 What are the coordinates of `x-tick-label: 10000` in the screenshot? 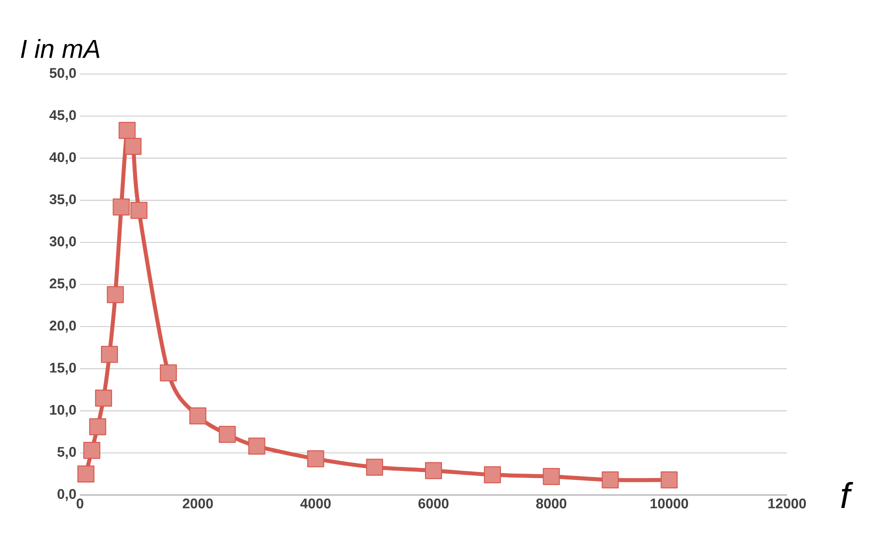 It's located at (669, 503).